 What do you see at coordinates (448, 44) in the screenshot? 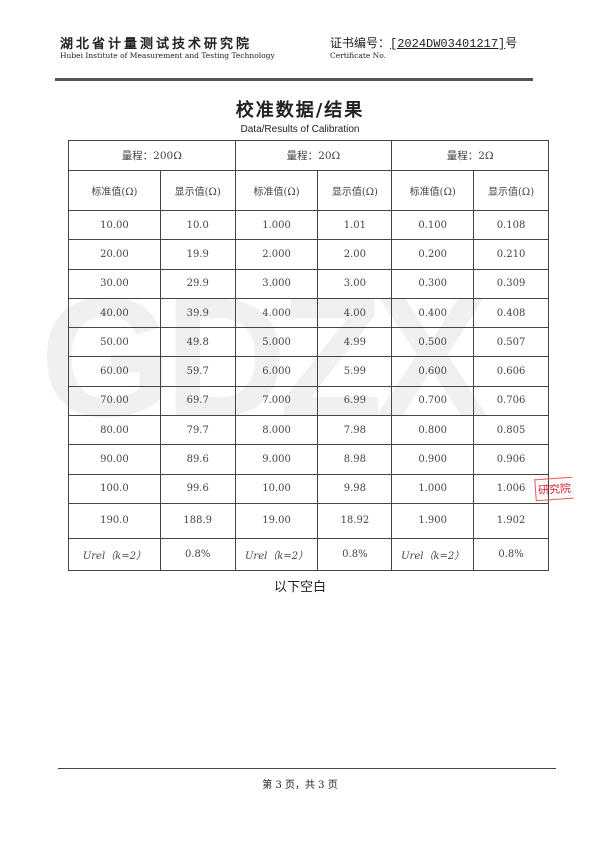
I see `cert-no: [2024DW03401217]` at bounding box center [448, 44].